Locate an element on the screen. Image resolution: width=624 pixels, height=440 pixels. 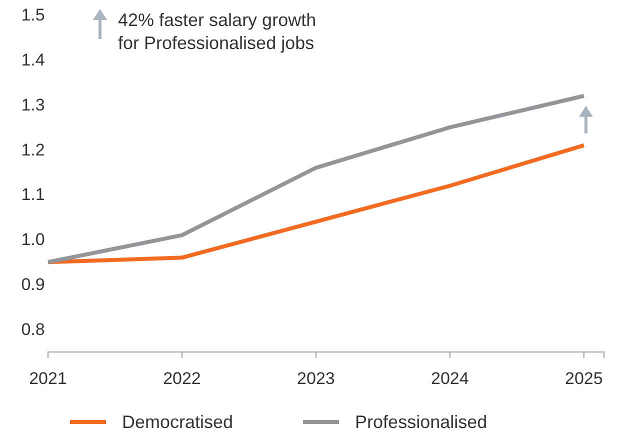
y-tick-label: 0.8 is located at coordinates (33, 329).